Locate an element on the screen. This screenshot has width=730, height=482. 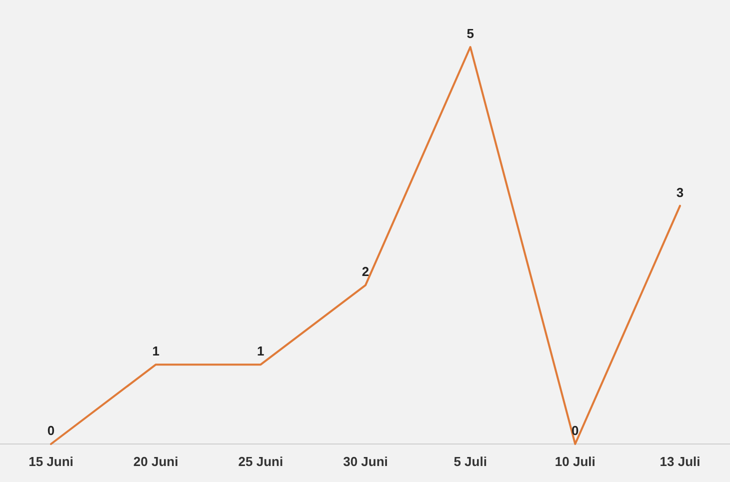
data-label: 5 is located at coordinates (470, 33).